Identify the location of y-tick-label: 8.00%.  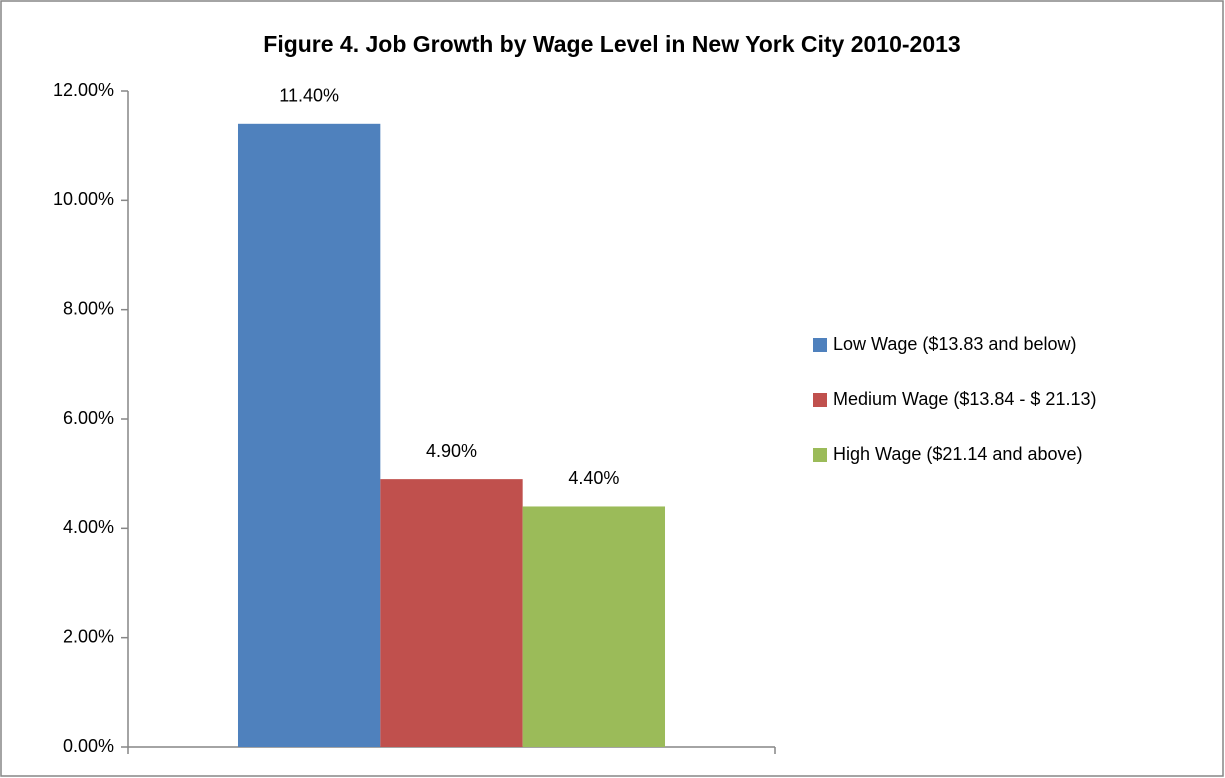
(88, 308).